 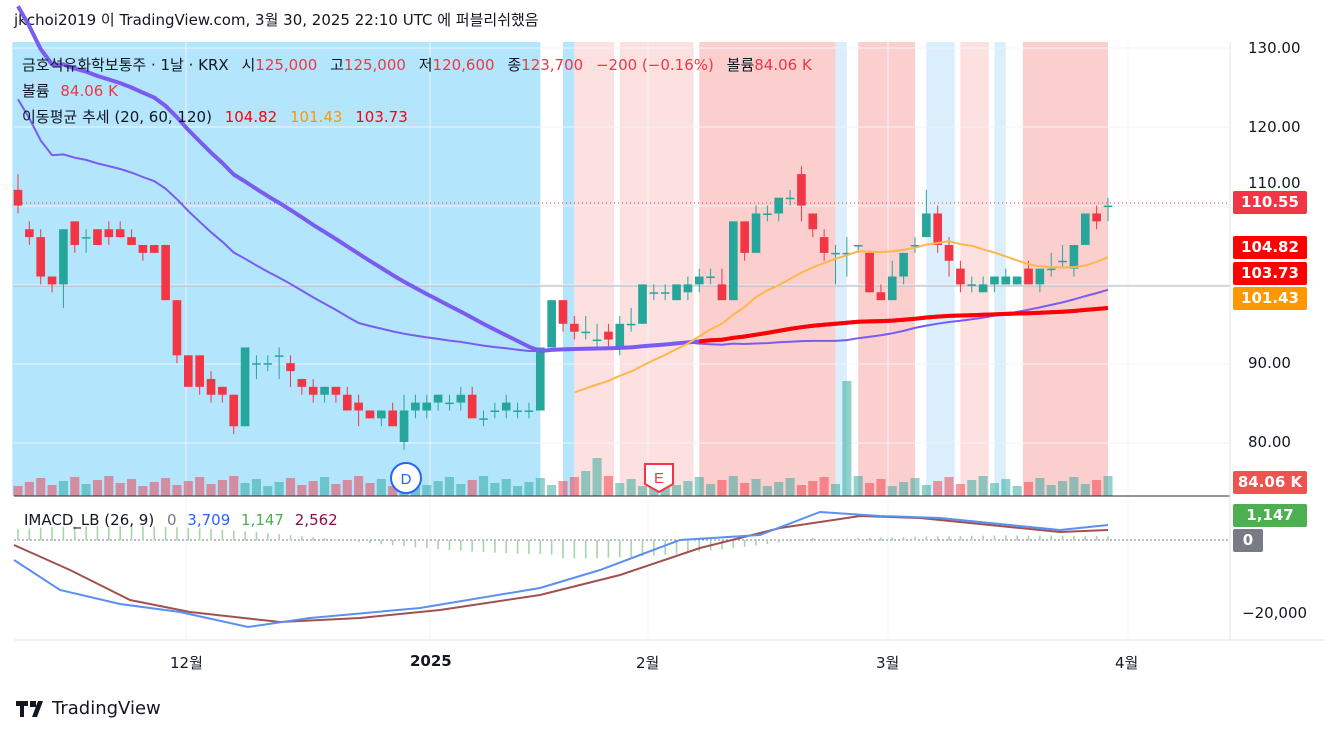 I want to click on low-label: 저, so click(x=425, y=65).